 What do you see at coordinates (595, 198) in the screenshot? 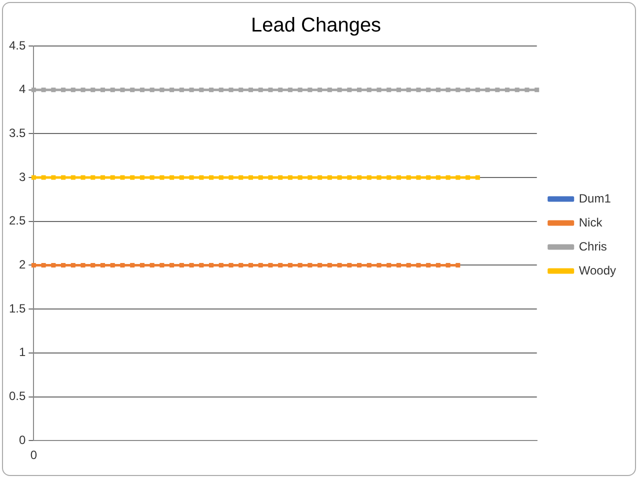
I see `legend-label: Dum1` at bounding box center [595, 198].